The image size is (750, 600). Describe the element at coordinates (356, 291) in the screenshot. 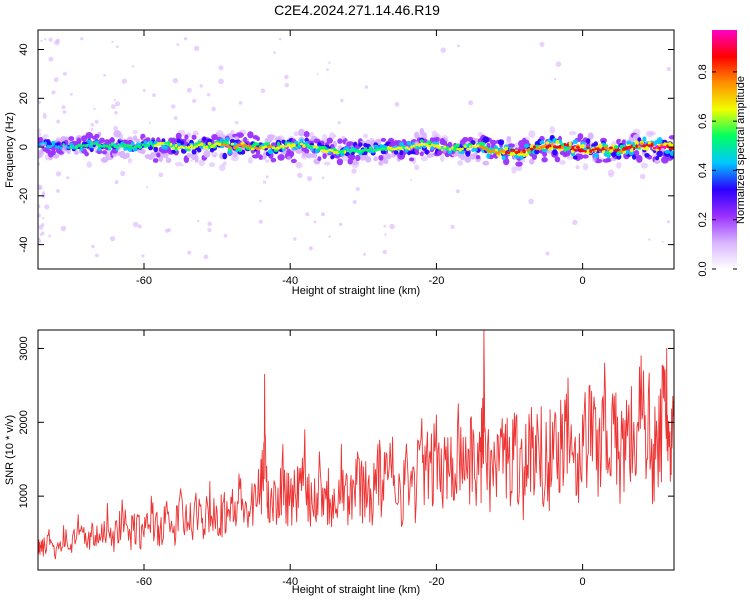

I see `spectrogram-x-label: Height of straight line (km)` at that location.